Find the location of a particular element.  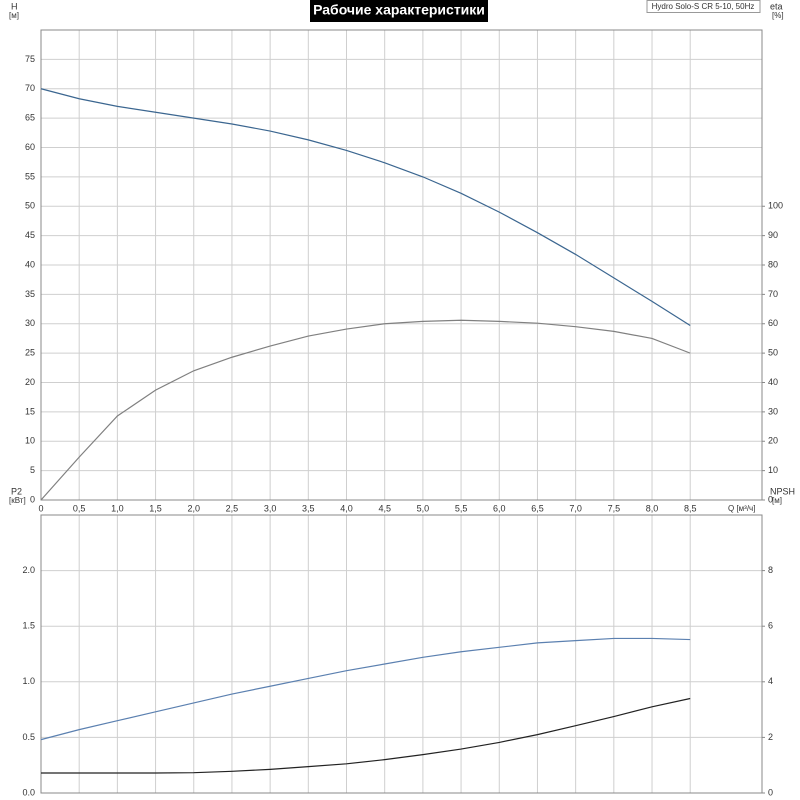

y2-axis-label: eta is located at coordinates (776, 6).